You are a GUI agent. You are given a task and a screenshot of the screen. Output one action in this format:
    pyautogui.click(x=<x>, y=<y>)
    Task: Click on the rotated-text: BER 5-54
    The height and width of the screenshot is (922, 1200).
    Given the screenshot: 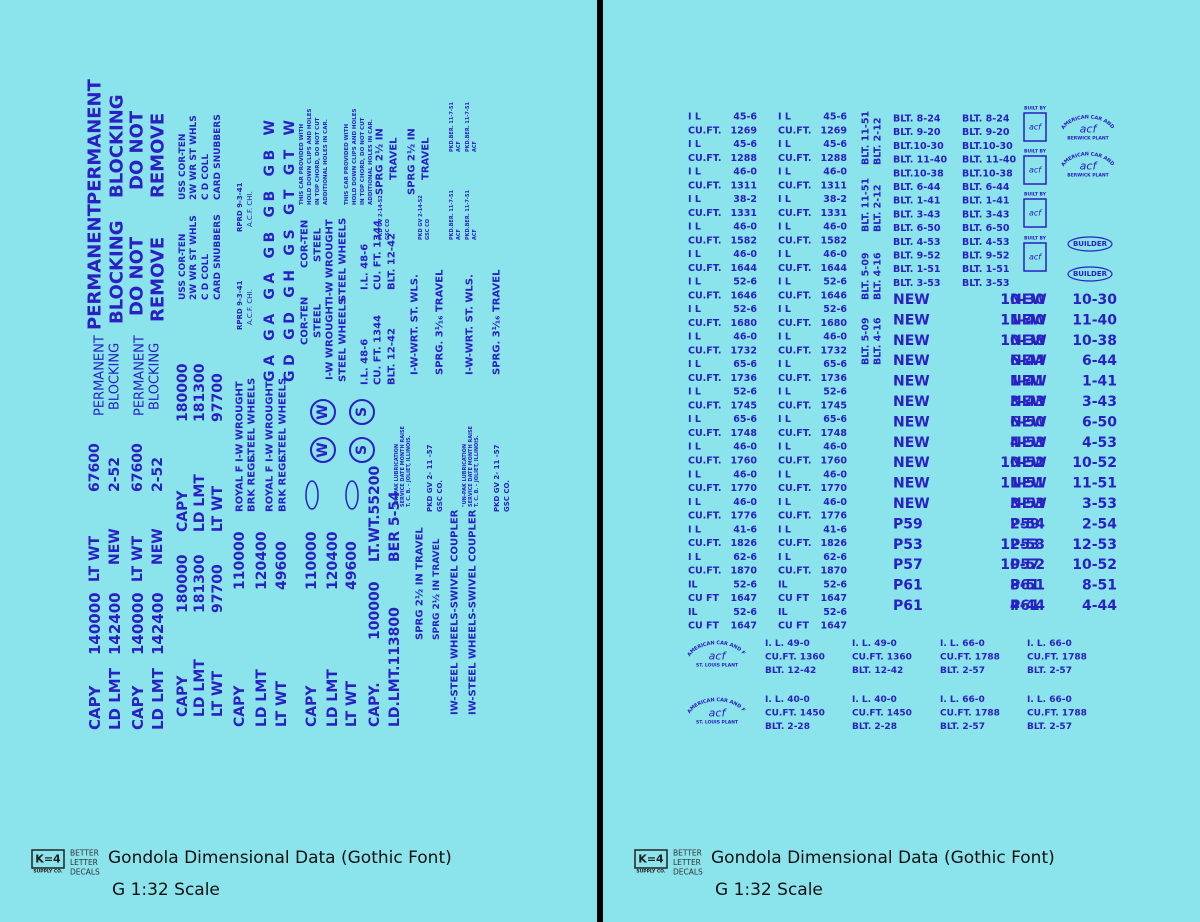 What is the action you would take?
    pyautogui.click(x=395, y=526)
    